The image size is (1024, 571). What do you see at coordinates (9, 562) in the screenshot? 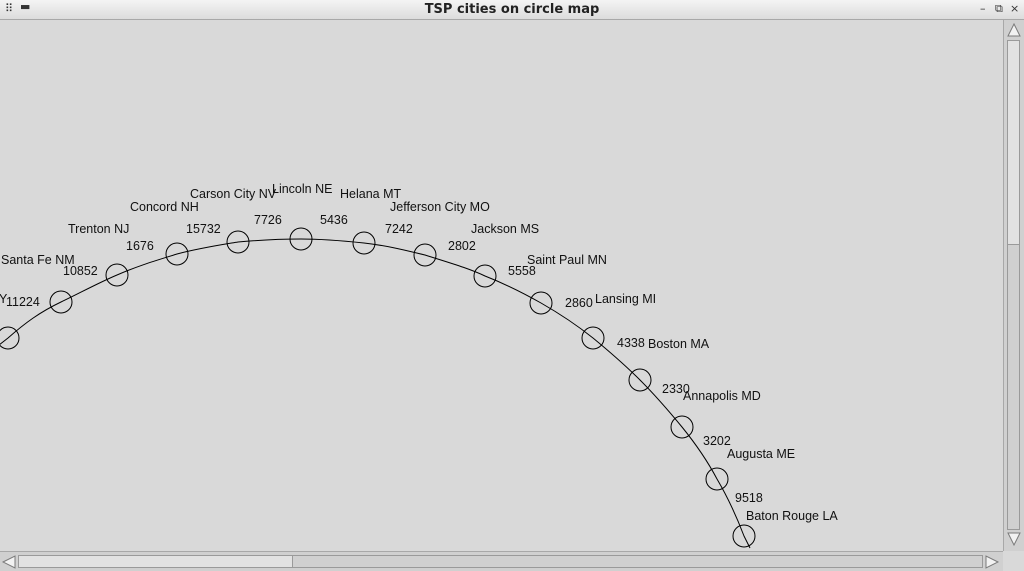
I see `scroll-left-arrow-icon` at bounding box center [9, 562].